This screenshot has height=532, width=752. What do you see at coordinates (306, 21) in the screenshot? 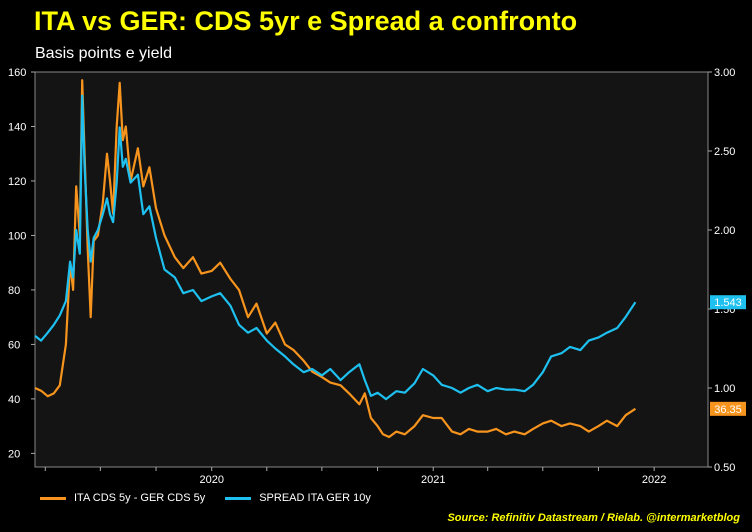
I see `chart-title: ITA vs GER: CDS 5yr e Spread a confronto` at bounding box center [306, 21].